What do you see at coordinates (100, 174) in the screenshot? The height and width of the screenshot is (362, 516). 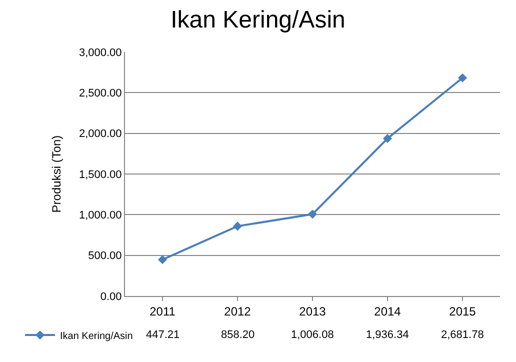 I see `y-tick-label: 1,500.00` at bounding box center [100, 174].